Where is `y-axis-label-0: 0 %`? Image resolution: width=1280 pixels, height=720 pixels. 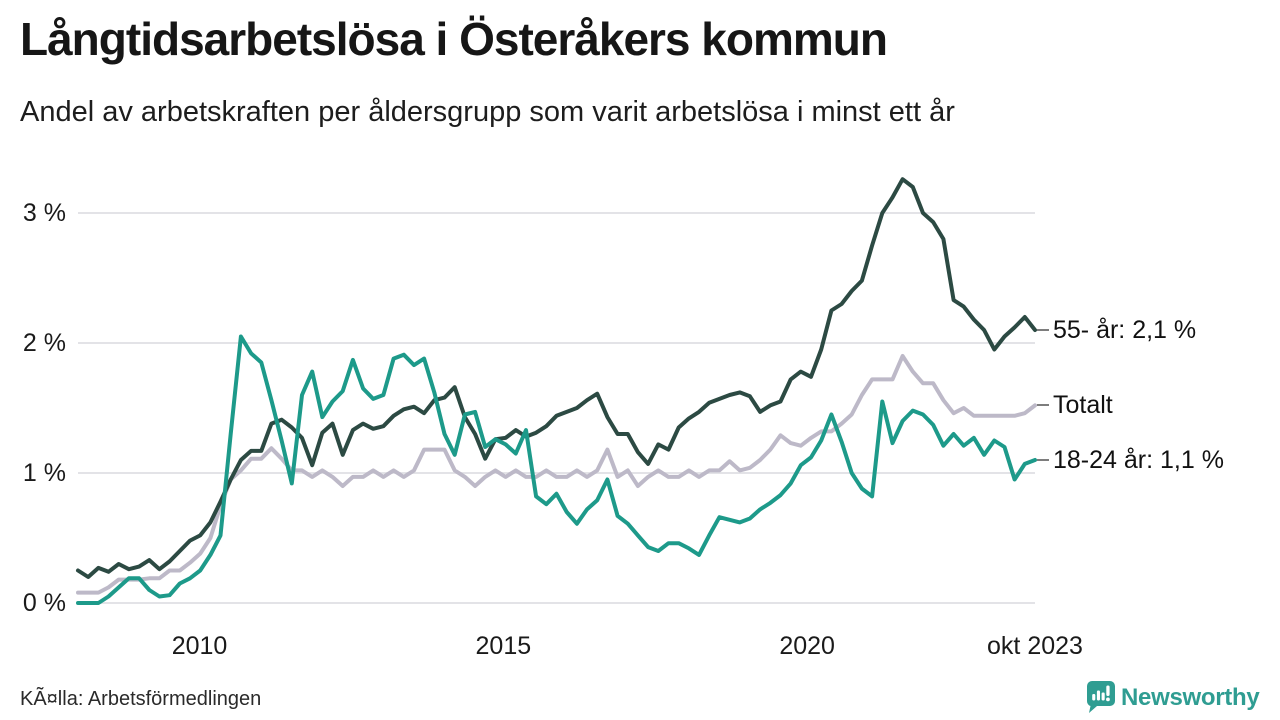 y-axis-label-0: 0 % is located at coordinates (44, 603).